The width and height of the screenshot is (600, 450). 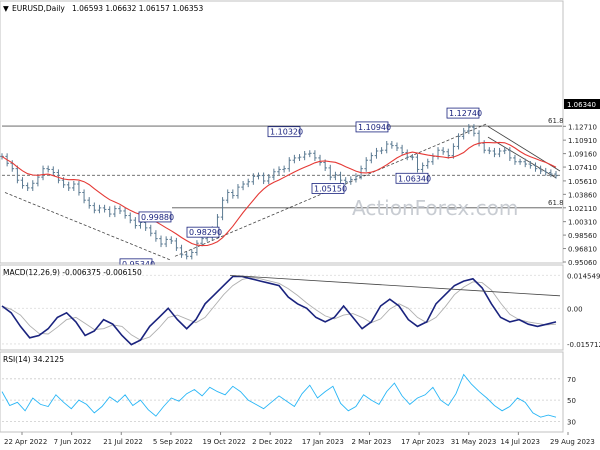 I want to click on macd-signal-line, so click(x=279, y=308).